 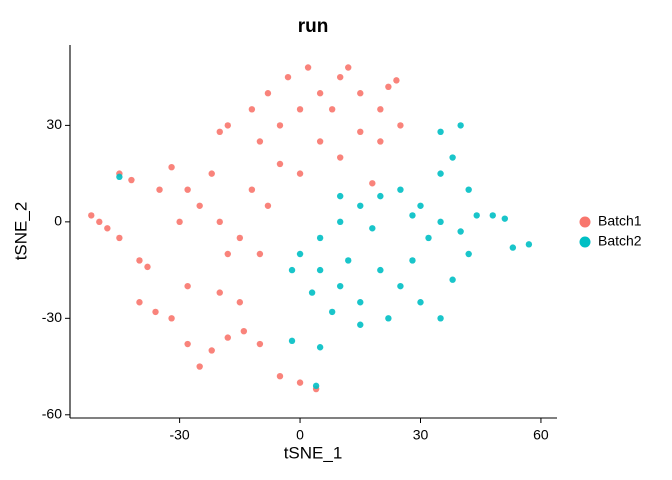 What do you see at coordinates (421, 435) in the screenshot?
I see `x-tick-label: 30` at bounding box center [421, 435].